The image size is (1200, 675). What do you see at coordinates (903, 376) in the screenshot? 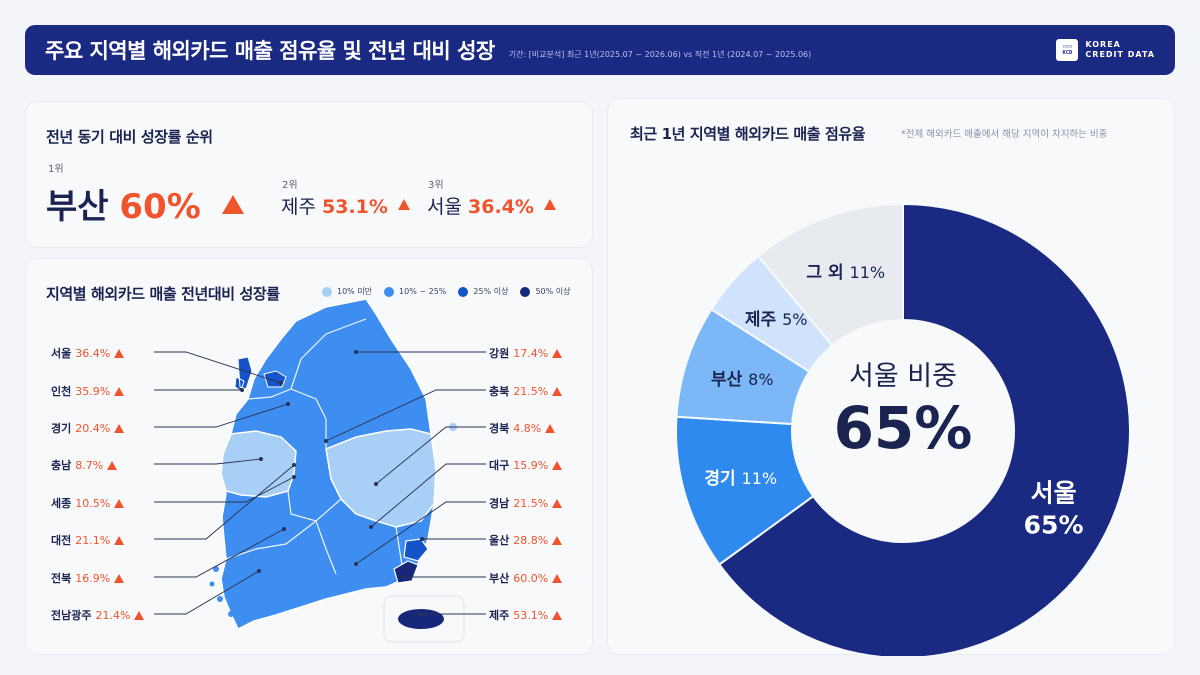
I see `donut-center-label: 서울 비중` at bounding box center [903, 376].